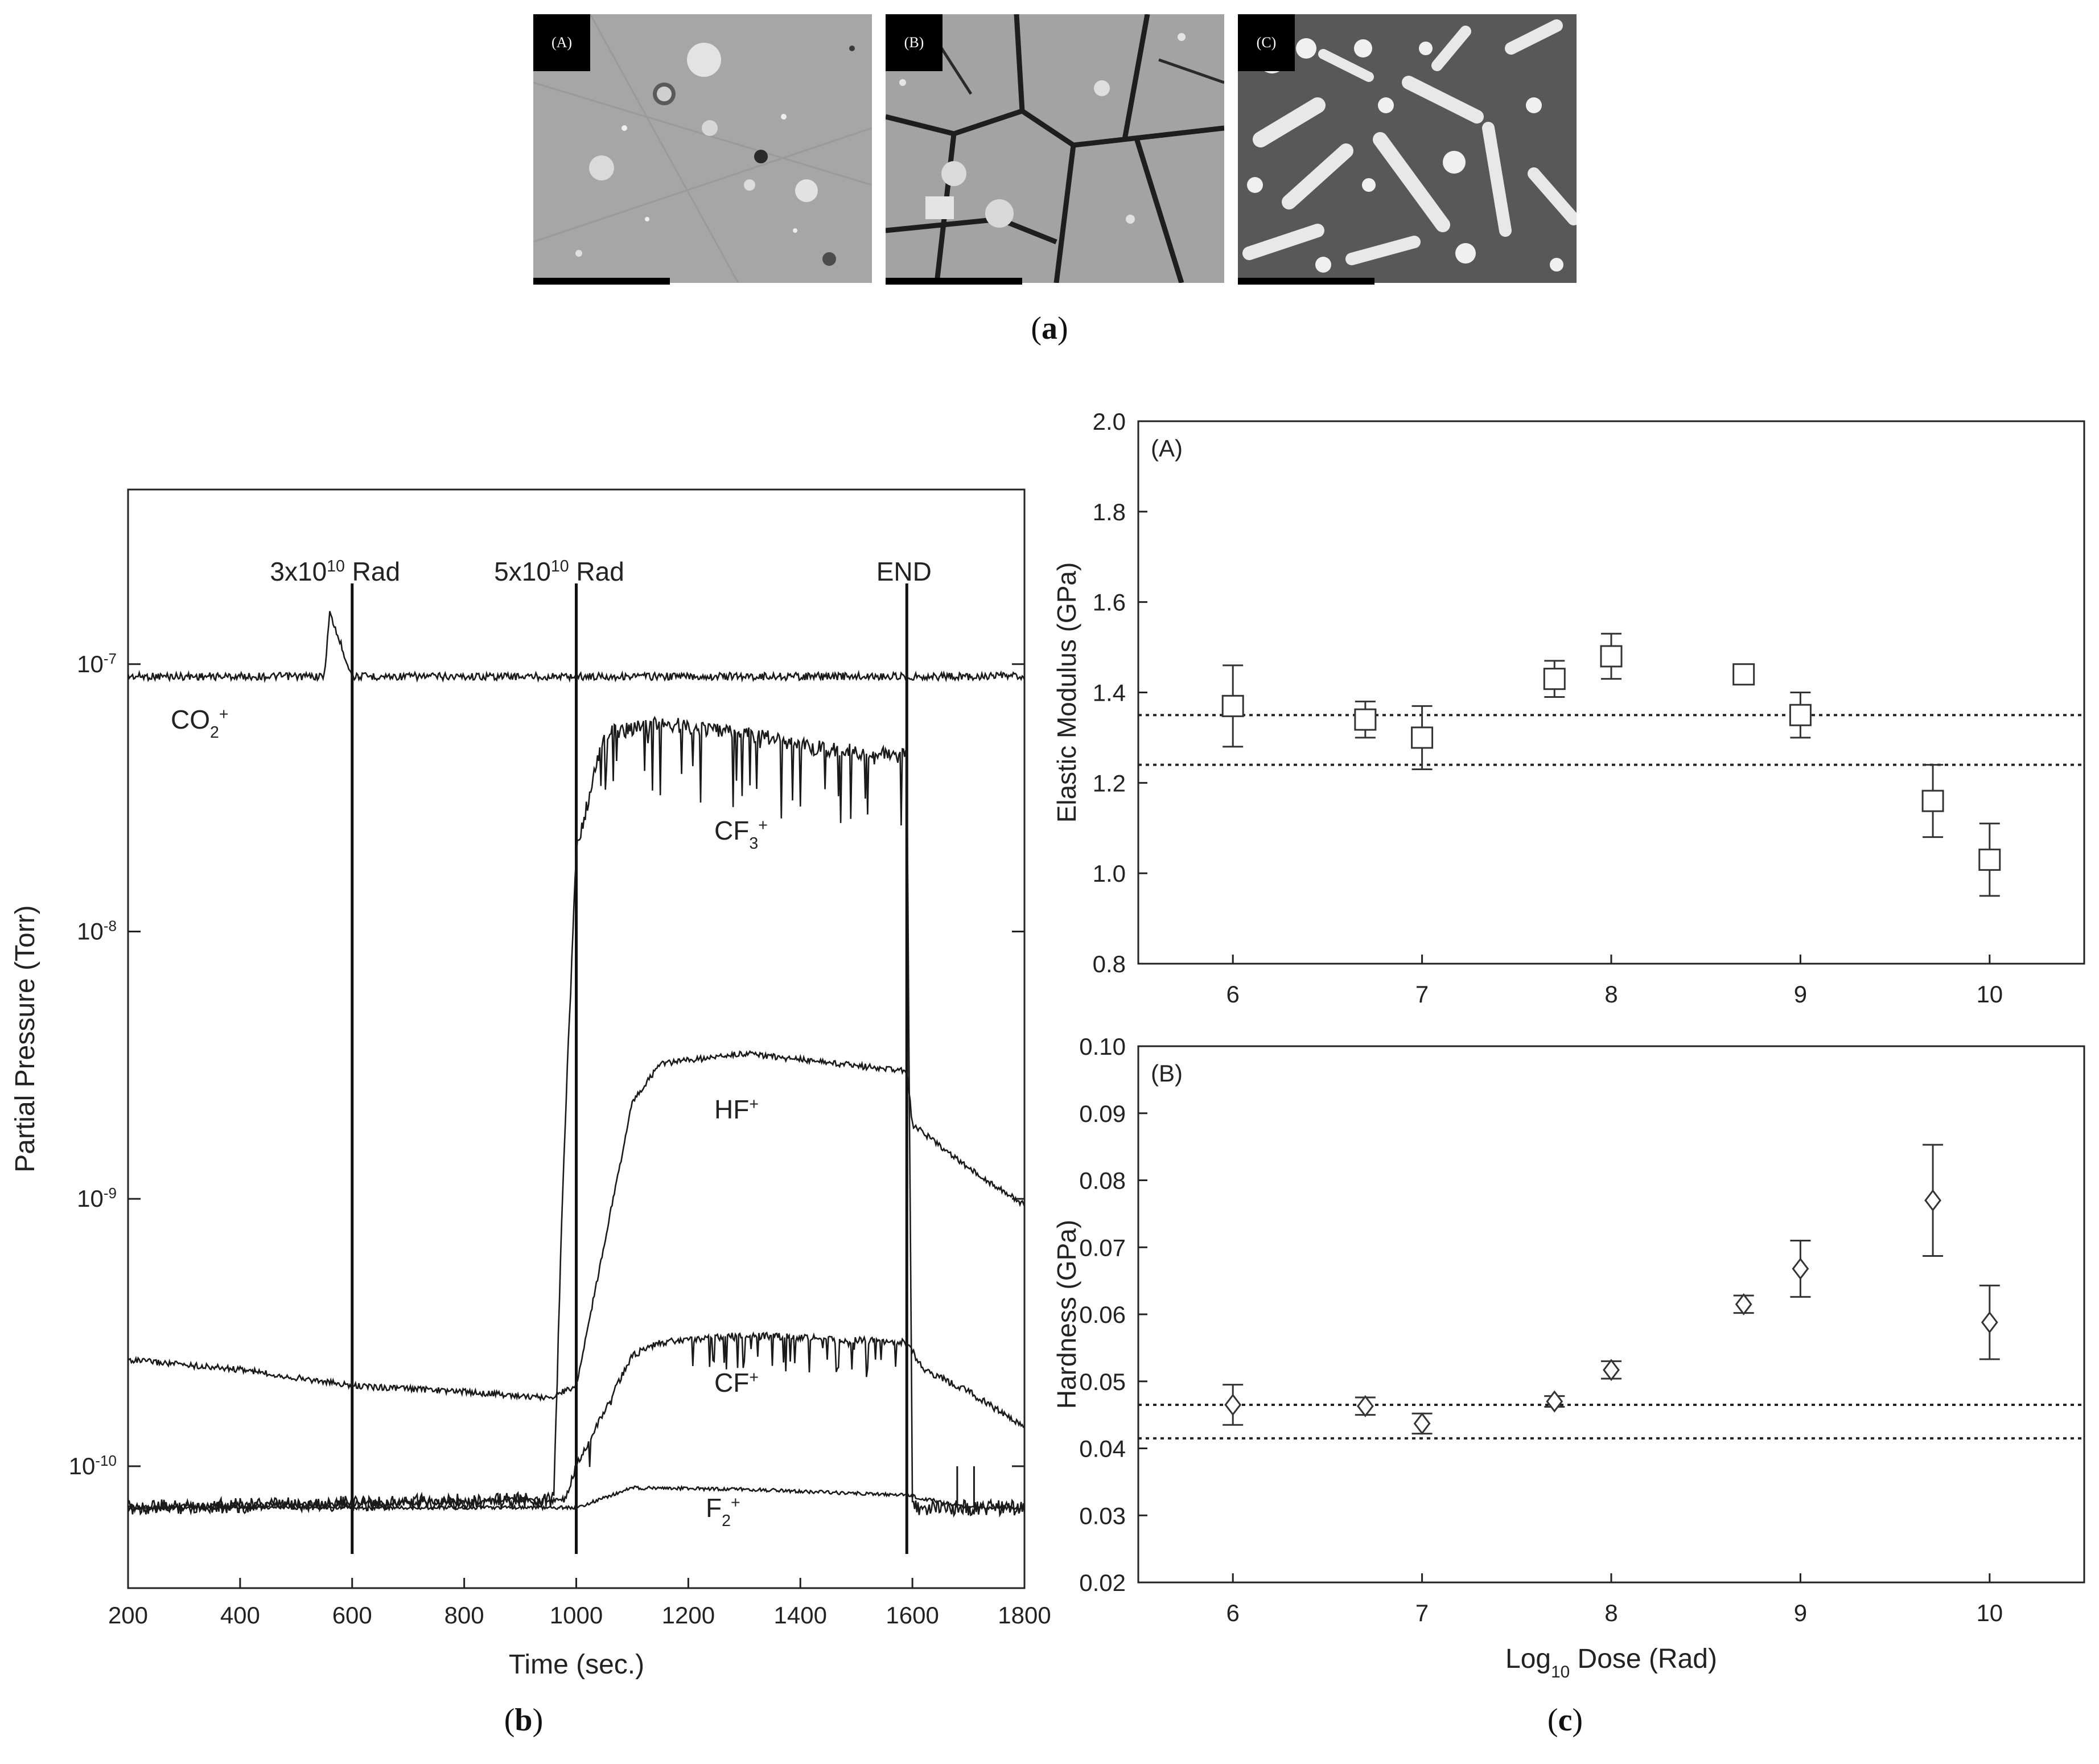 Image resolution: width=2099 pixels, height=1764 pixels. What do you see at coordinates (1102, 1180) in the screenshot?
I see `hardness-y-tick-label: 0.08` at bounding box center [1102, 1180].